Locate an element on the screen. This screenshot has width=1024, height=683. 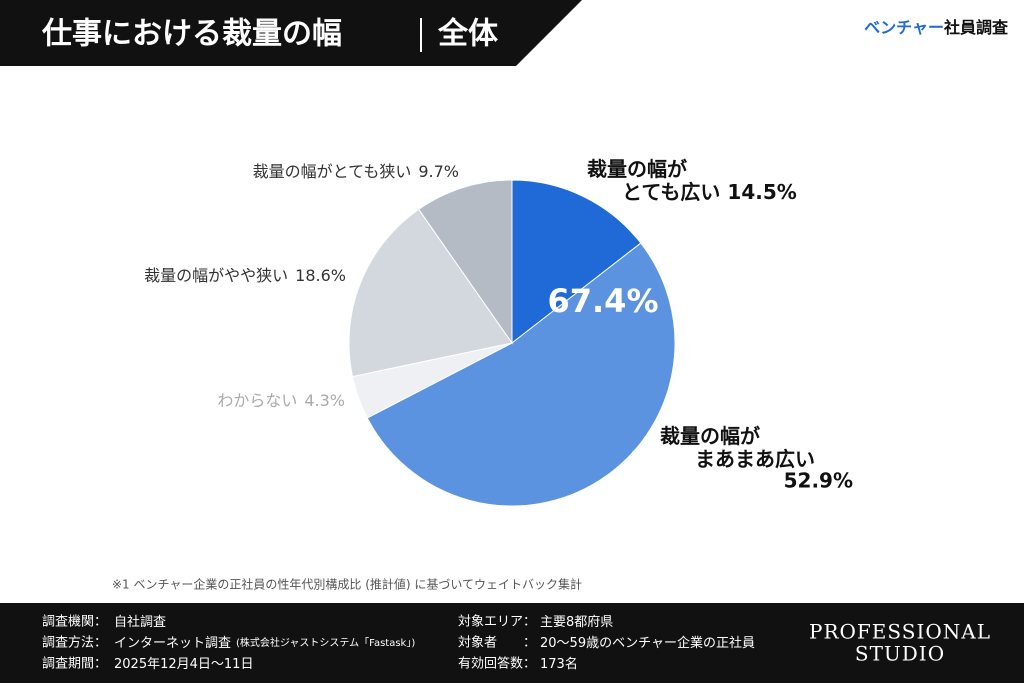
info-text: 20〜59歳のベンチャー企業の正社員 is located at coordinates (647, 643).